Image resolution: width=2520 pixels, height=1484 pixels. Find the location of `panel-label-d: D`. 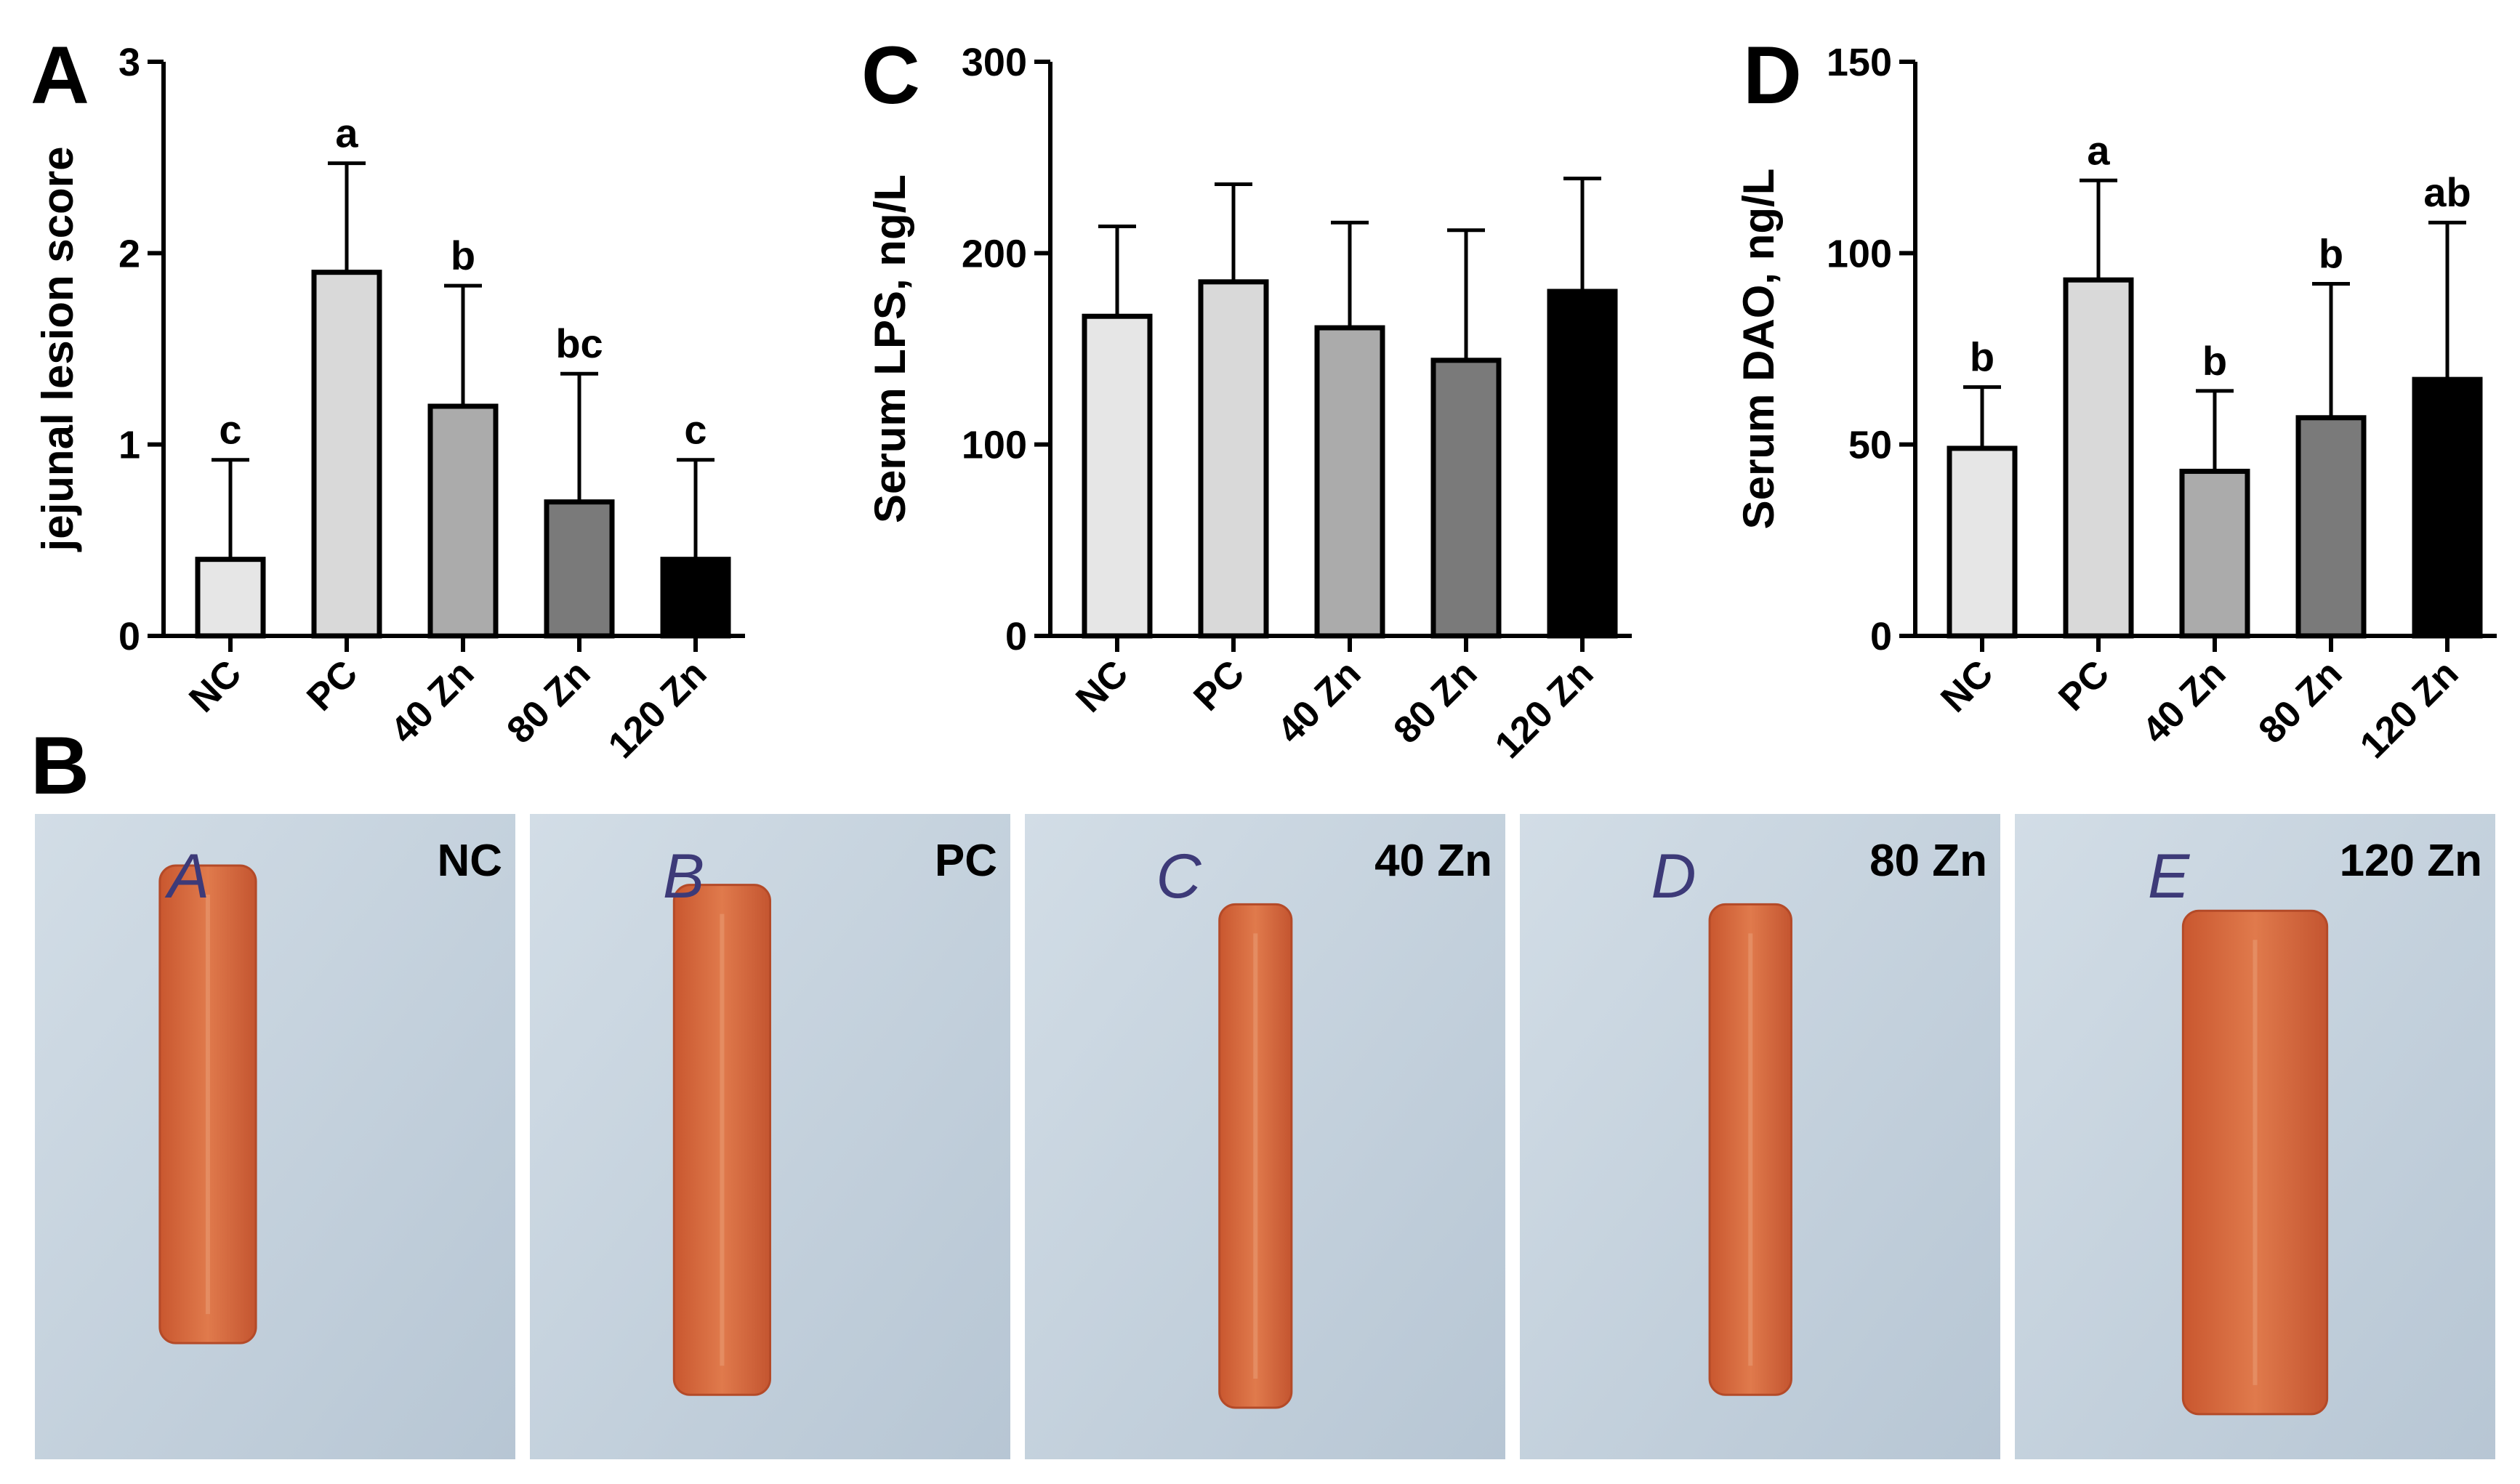

panel-label-d: D is located at coordinates (1772, 76).